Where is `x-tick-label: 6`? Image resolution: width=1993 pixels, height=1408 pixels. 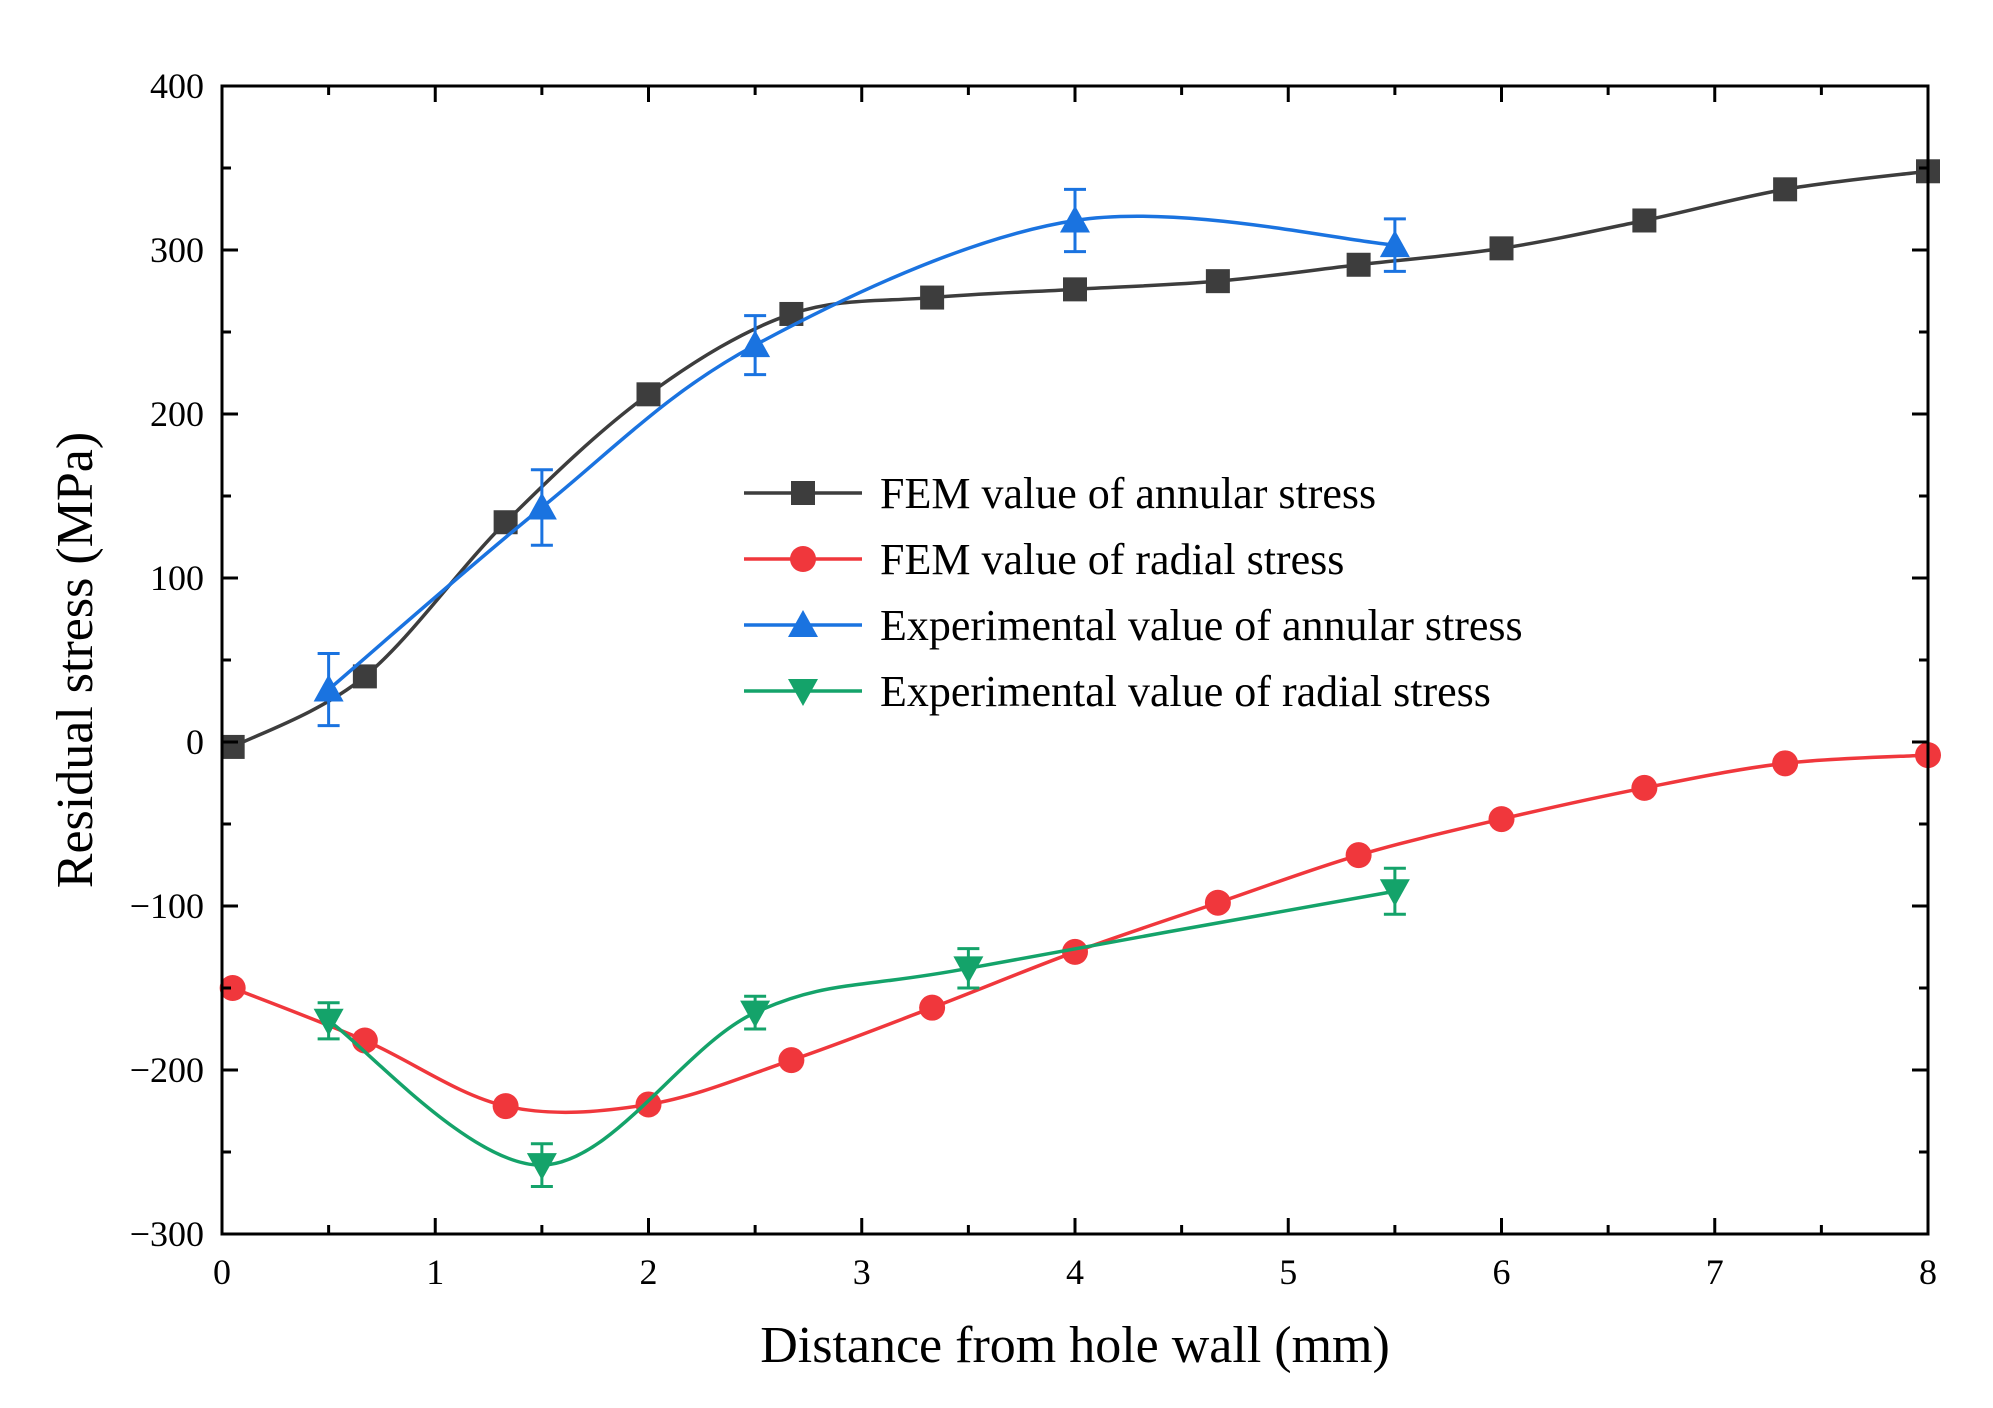
x-tick-label: 6 is located at coordinates (1502, 1272).